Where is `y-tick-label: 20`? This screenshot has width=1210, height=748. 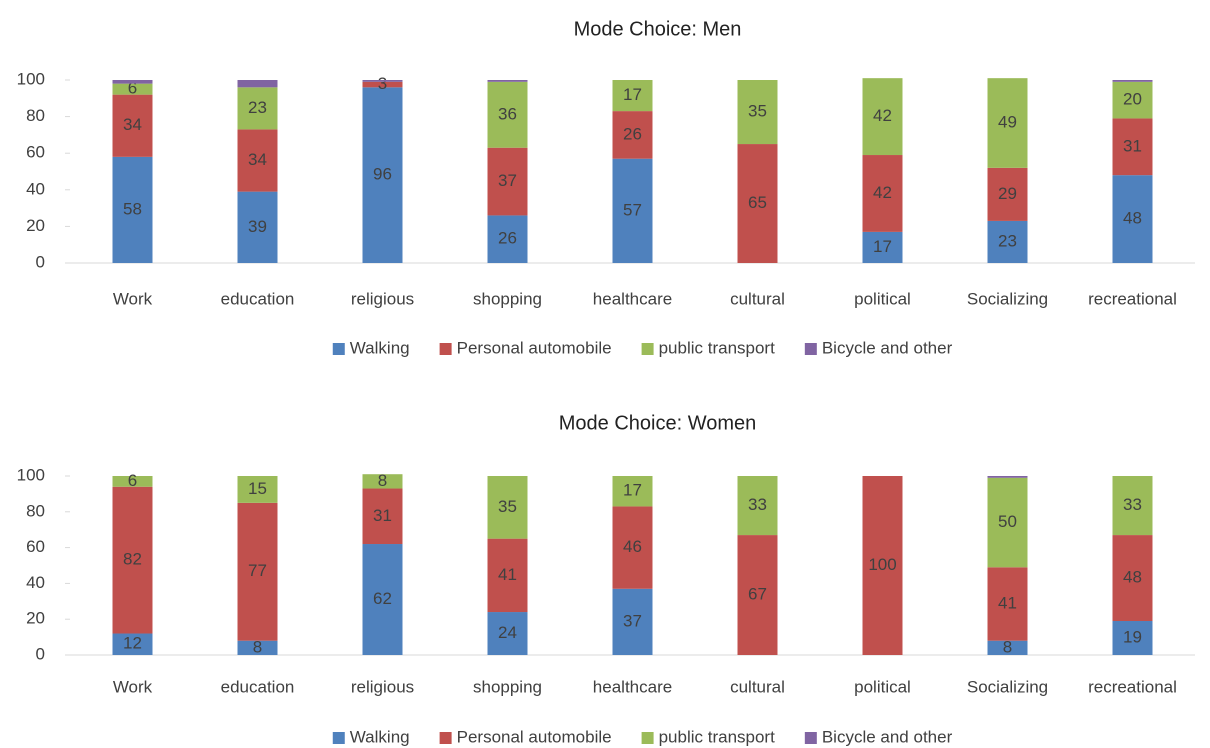
y-tick-label: 20 is located at coordinates (35, 225).